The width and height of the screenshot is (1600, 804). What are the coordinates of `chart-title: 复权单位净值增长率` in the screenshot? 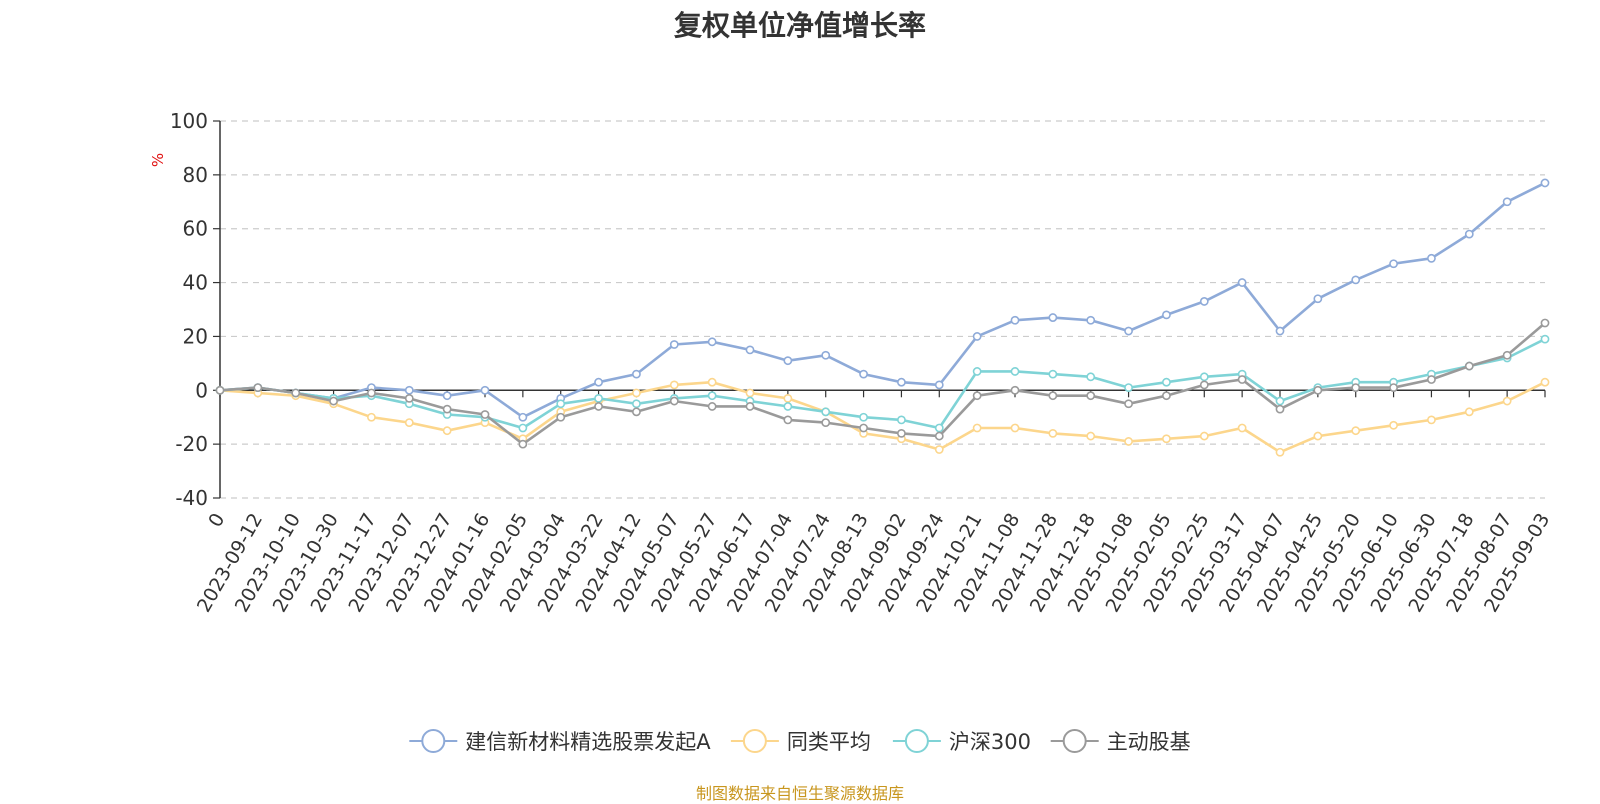 It's located at (799, 25).